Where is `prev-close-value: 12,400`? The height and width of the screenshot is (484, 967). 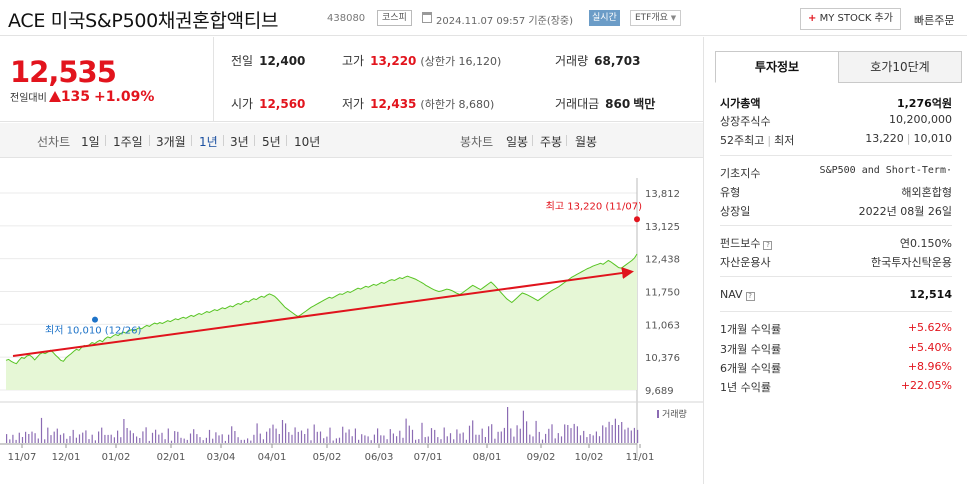
prev-close-value: 12,400 is located at coordinates (282, 61).